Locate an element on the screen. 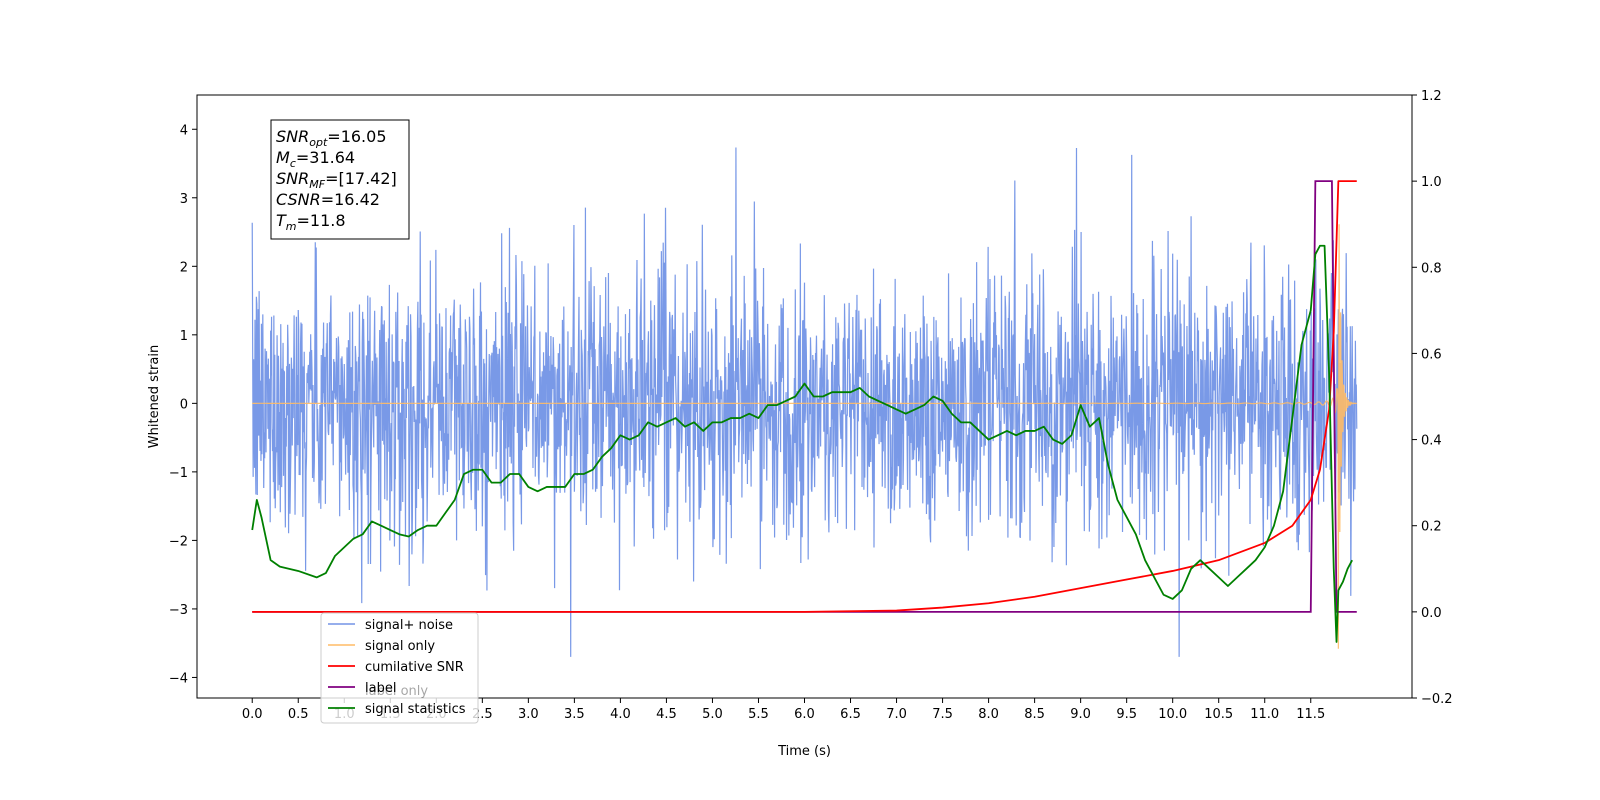  stats-value: =16.05 is located at coordinates (356, 136).